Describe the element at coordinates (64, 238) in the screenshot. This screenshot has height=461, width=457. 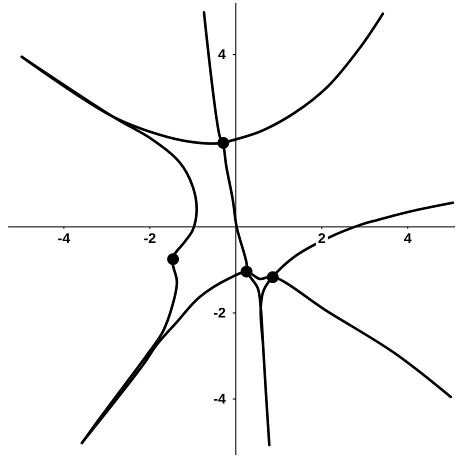
I see `x-tick-label: -4` at that location.